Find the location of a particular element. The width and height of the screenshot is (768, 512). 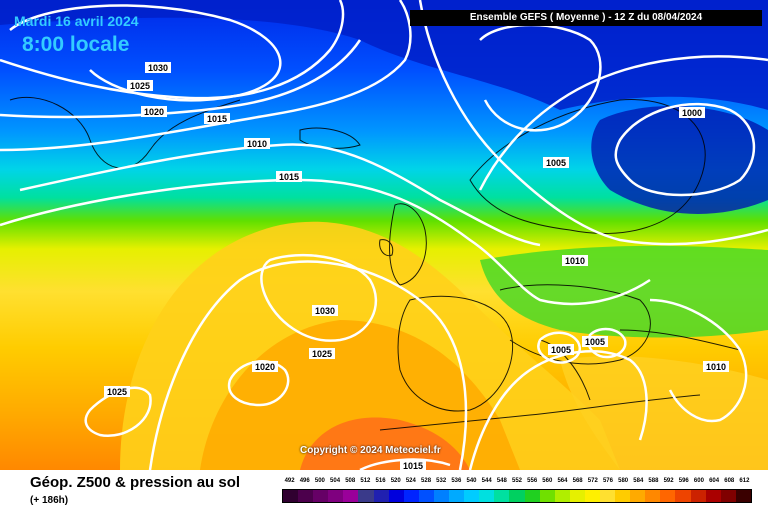

scale-label: 576 is located at coordinates (607, 481).